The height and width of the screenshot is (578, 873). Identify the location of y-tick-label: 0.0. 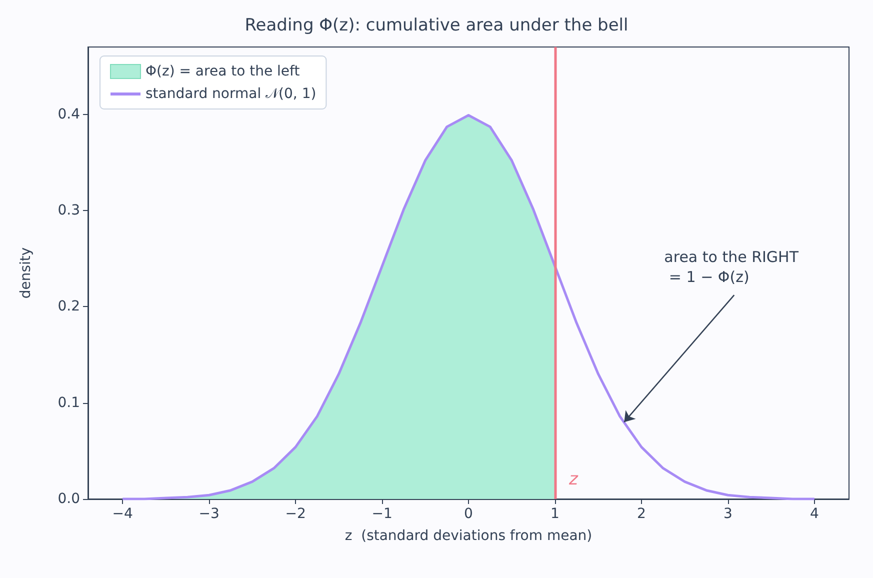
(69, 499).